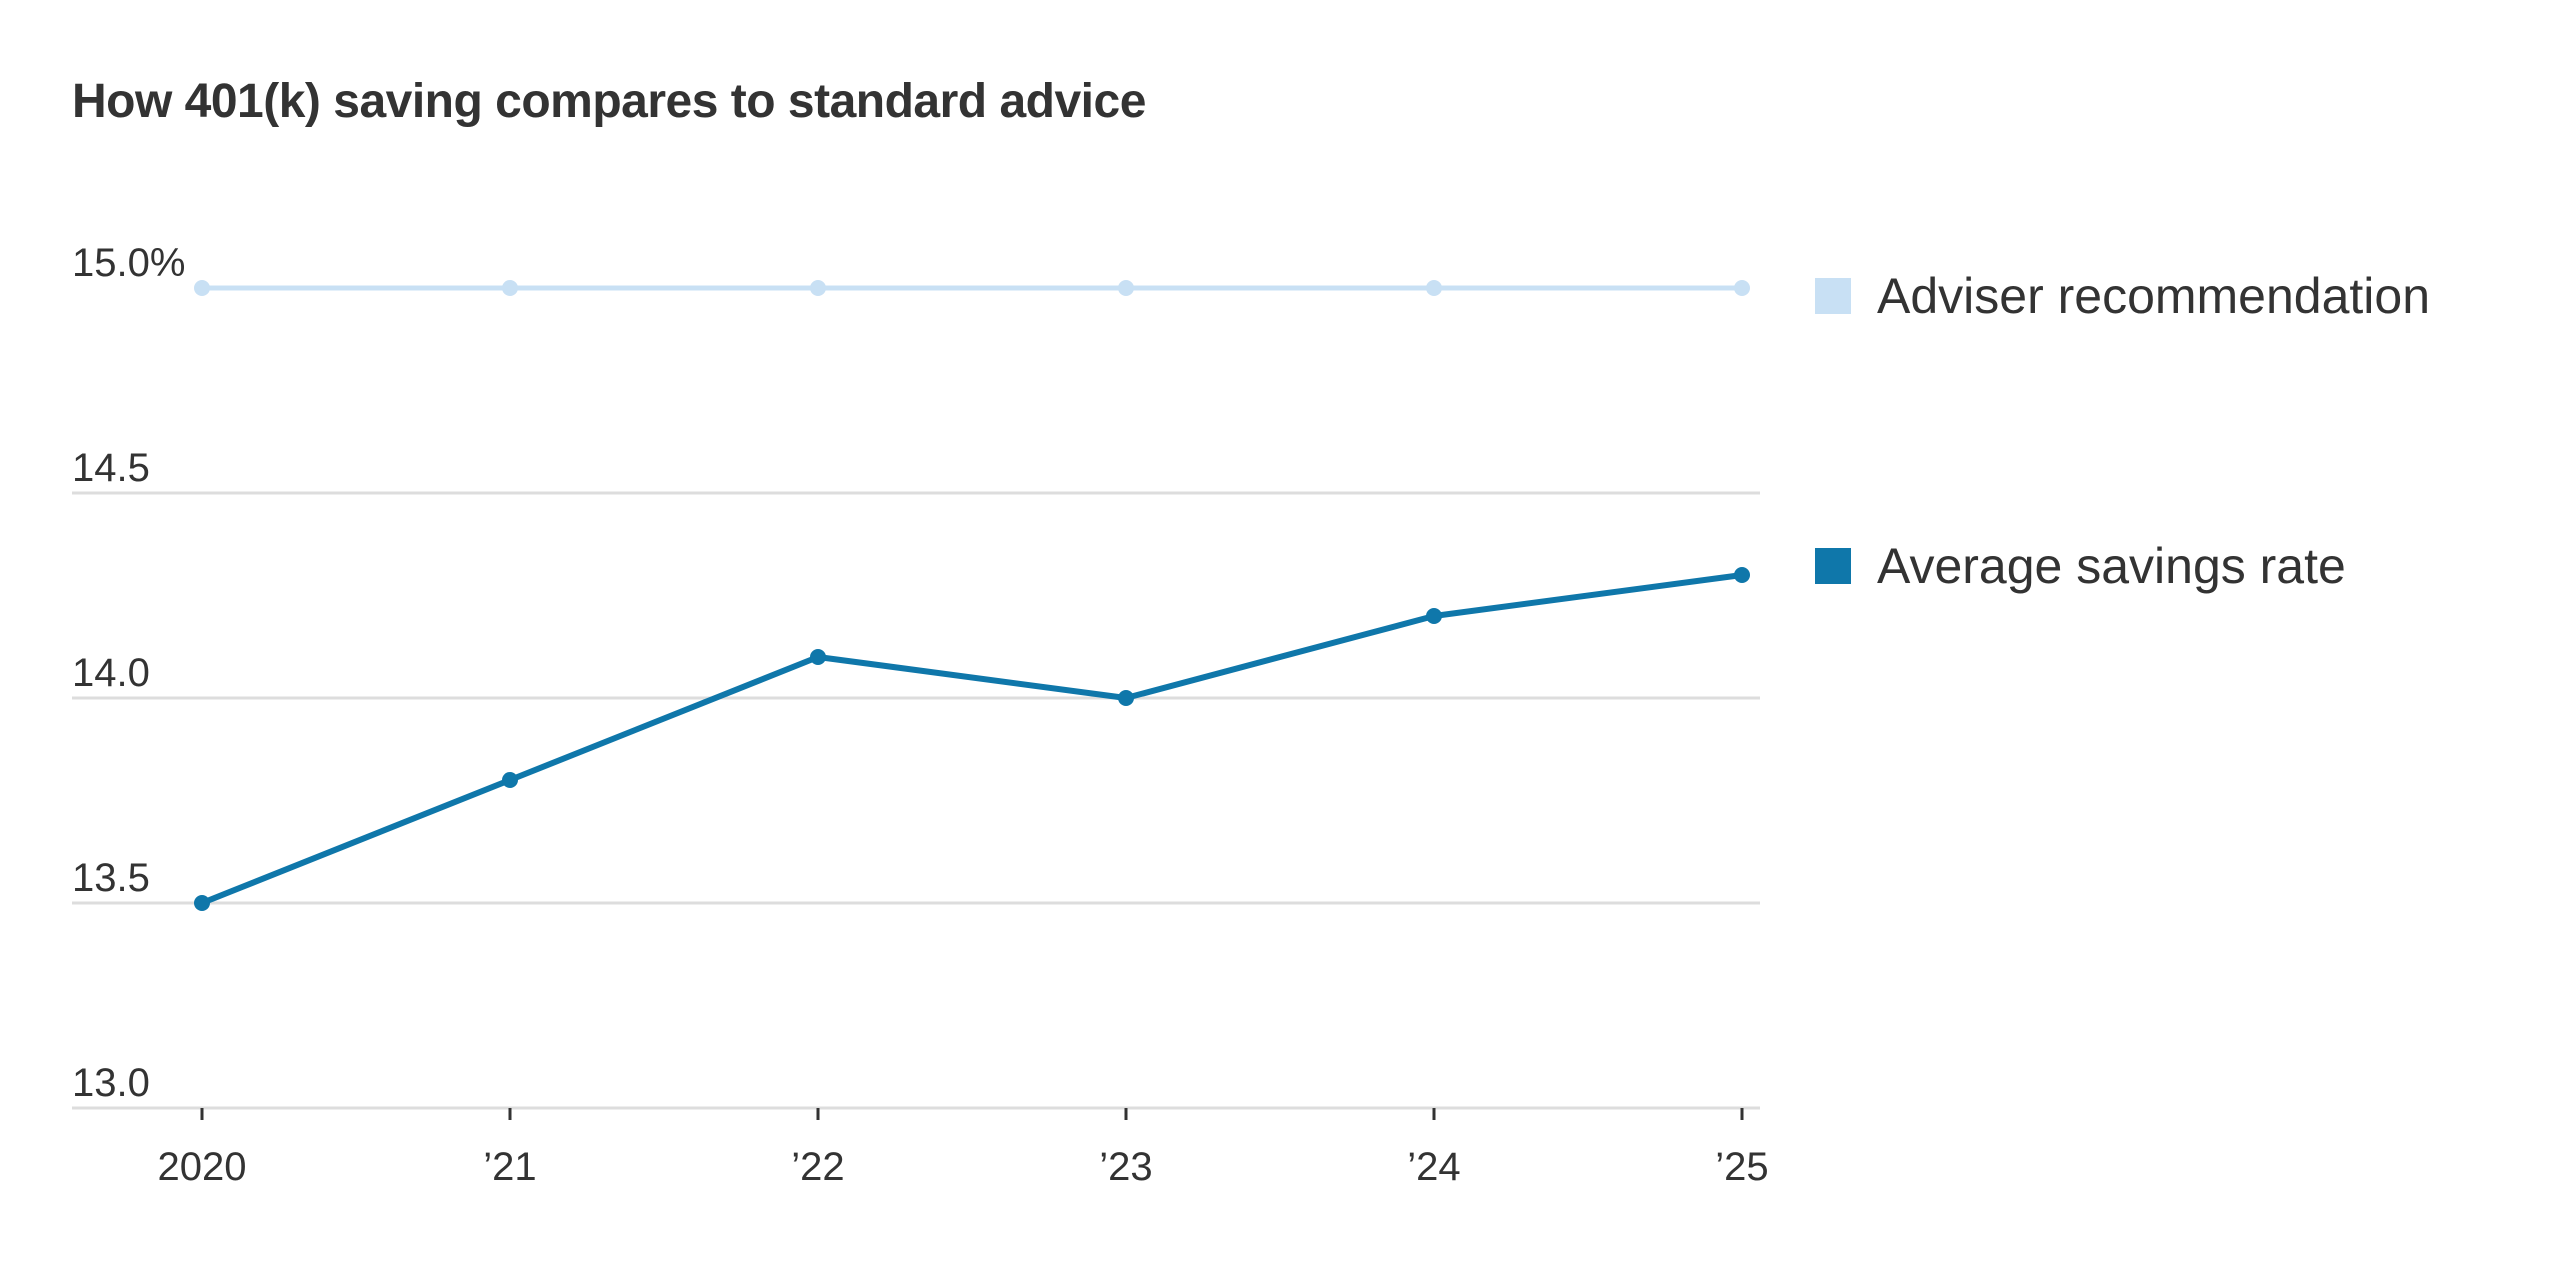 The width and height of the screenshot is (2560, 1280). I want to click on x-tick-label: ’21, so click(509, 1167).